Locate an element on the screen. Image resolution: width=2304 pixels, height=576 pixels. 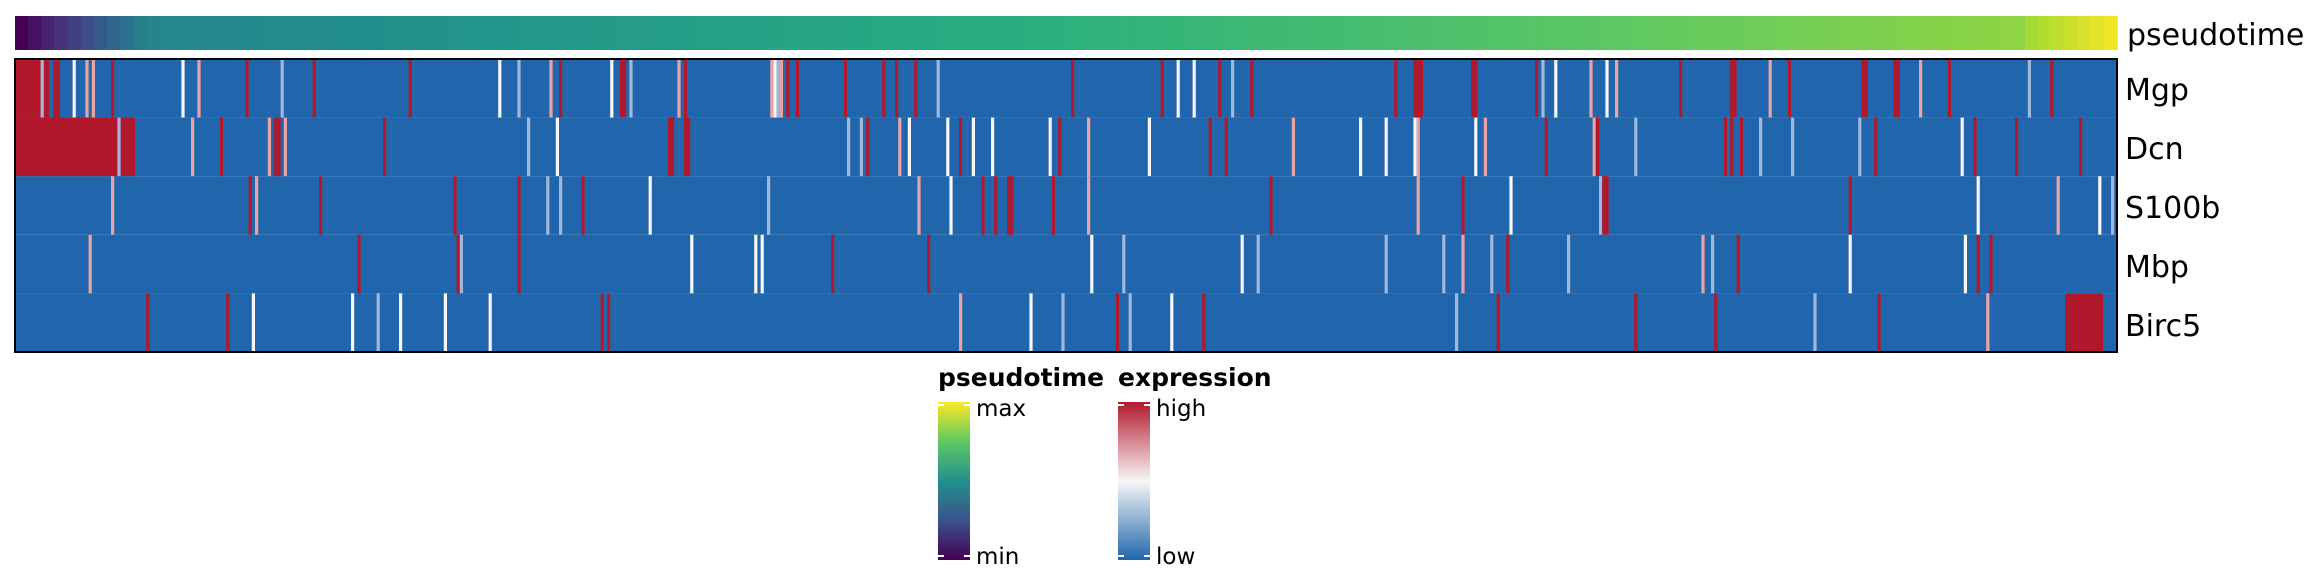
heatmap-row-dcn is located at coordinates (1066, 147).